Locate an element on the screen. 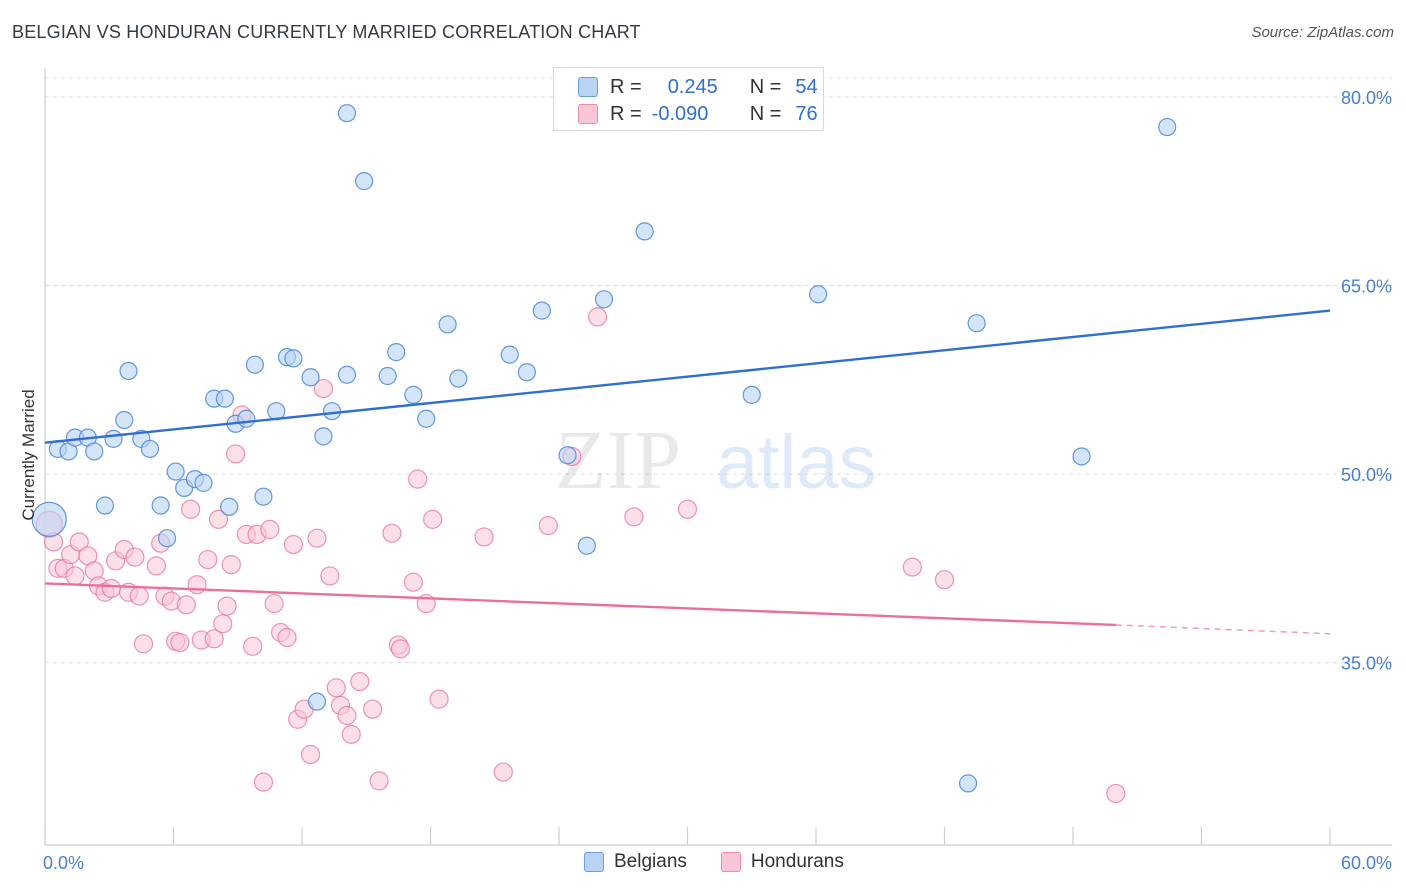  legend-r-label: R = is located at coordinates (626, 86).